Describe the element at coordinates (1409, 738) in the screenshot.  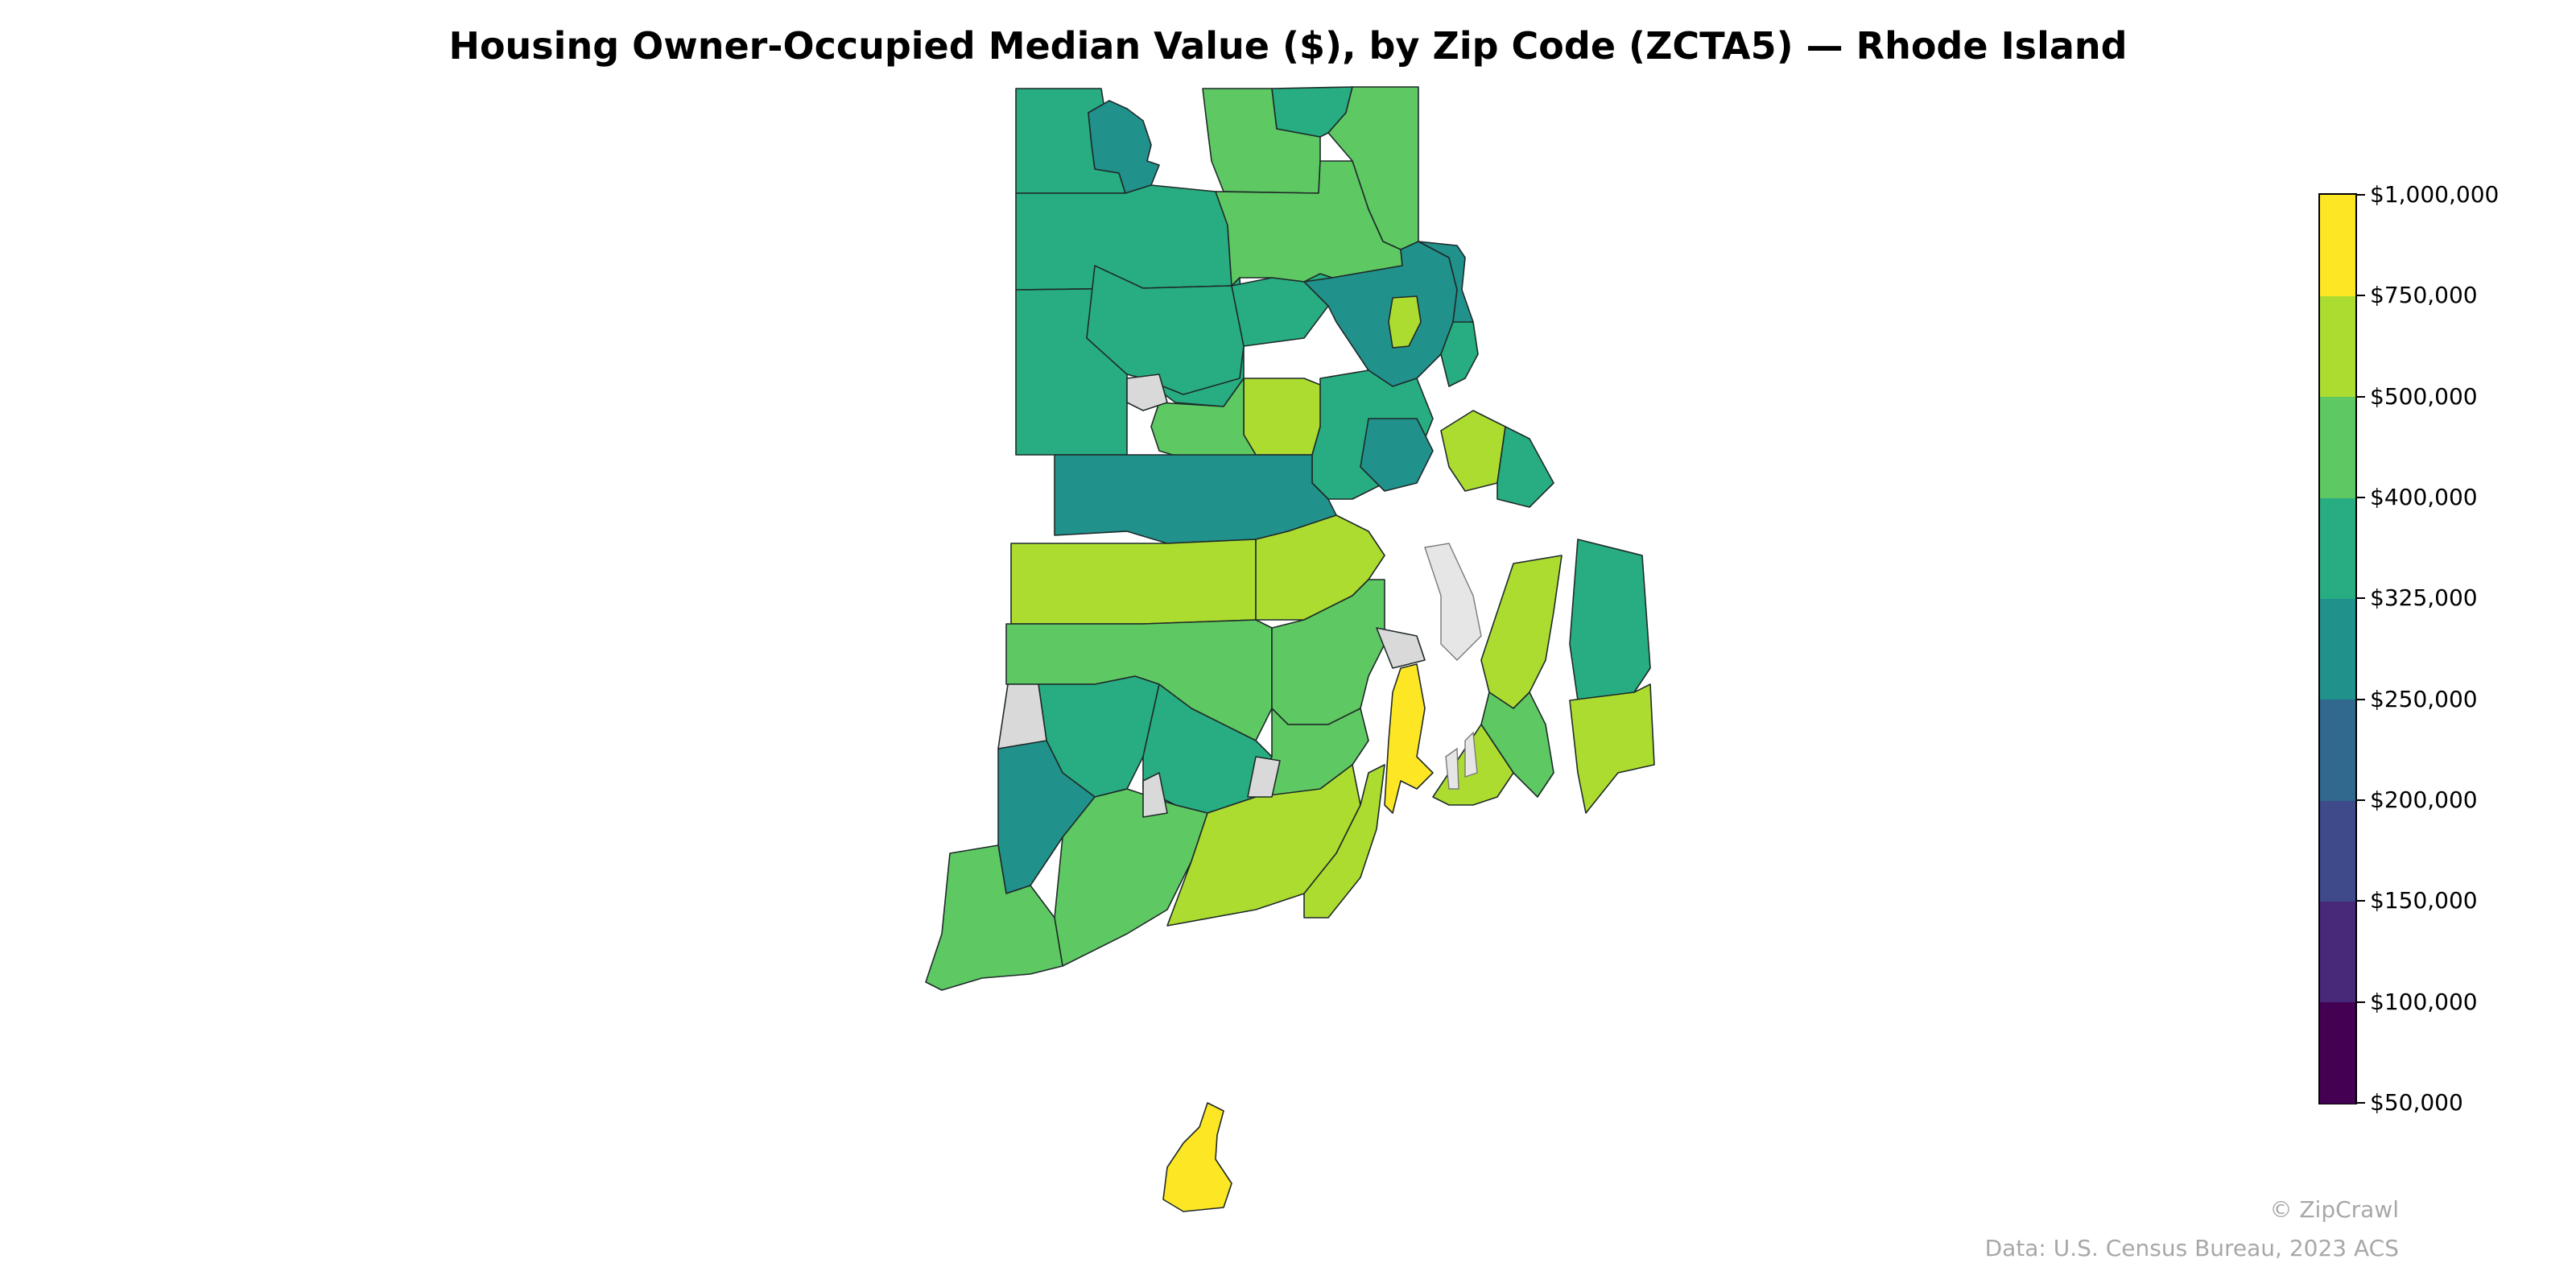
I see `zip-jamestown` at that location.